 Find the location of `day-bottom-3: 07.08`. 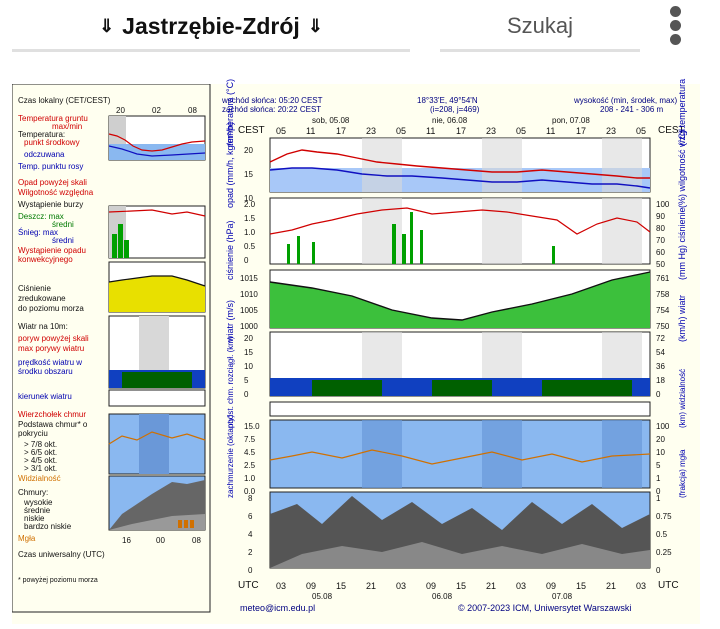

day-bottom-3: 07.08 is located at coordinates (562, 596).